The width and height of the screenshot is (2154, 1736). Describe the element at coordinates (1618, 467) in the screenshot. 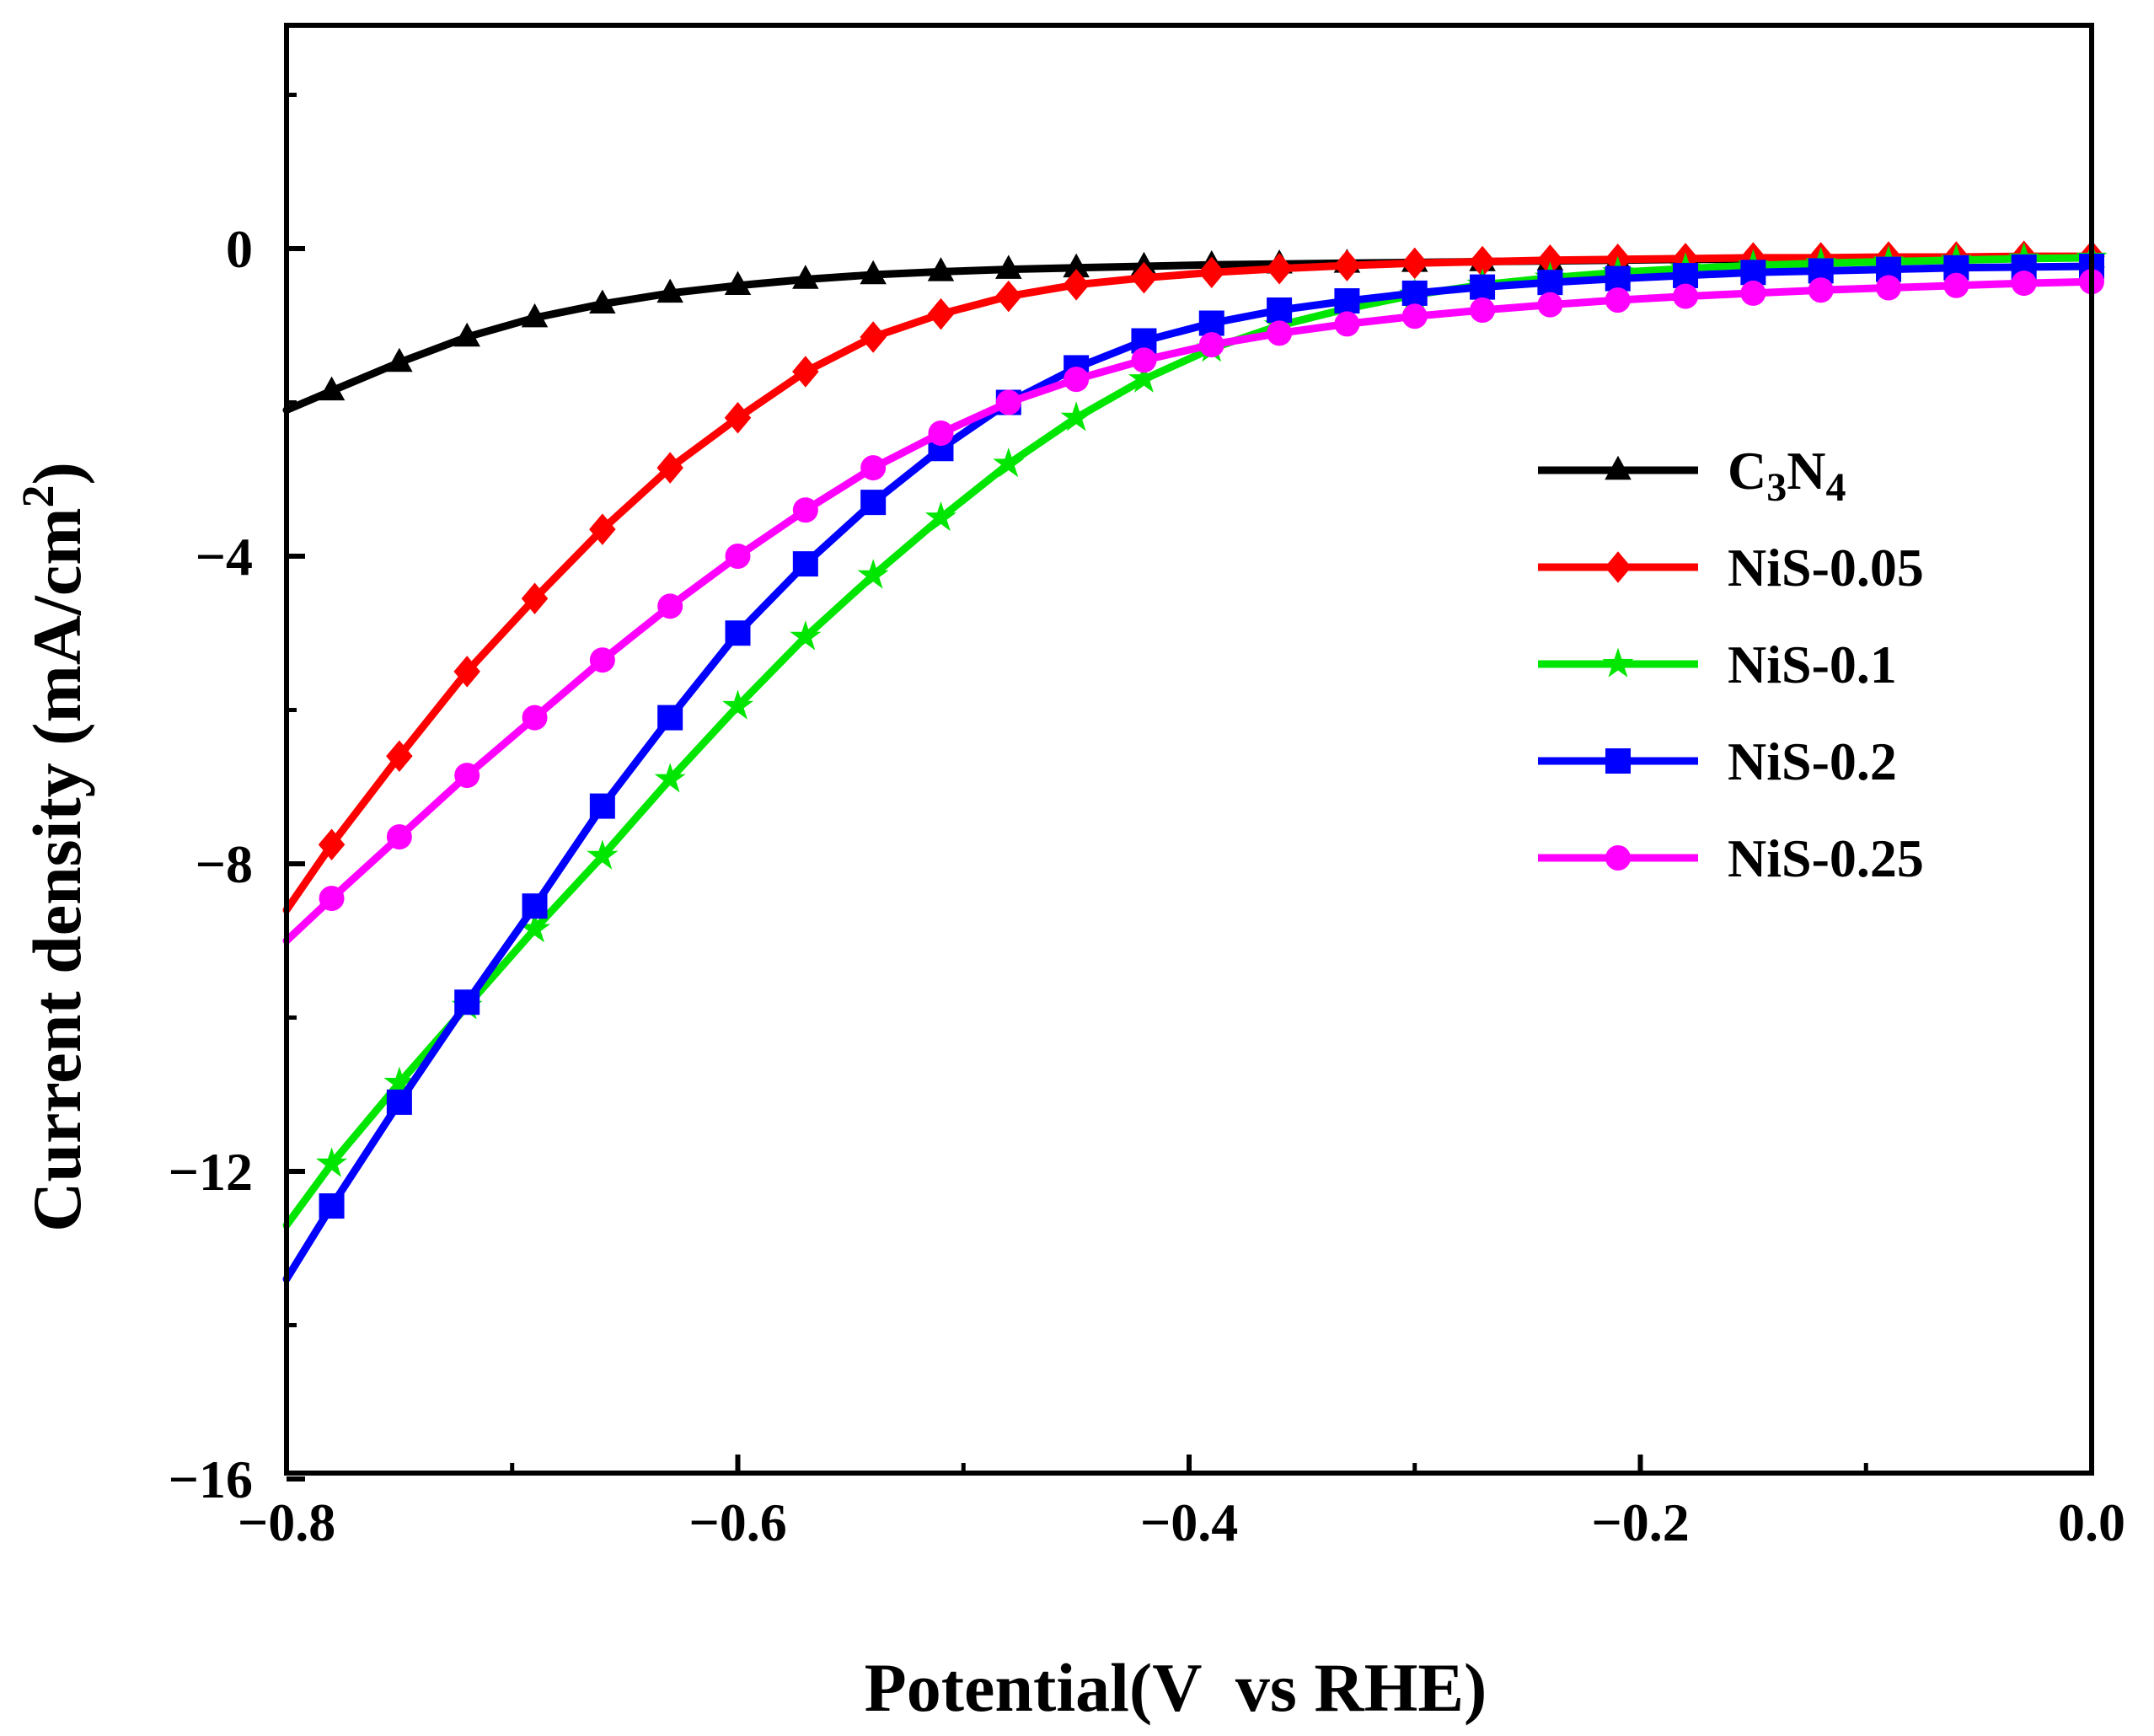

I see `legend-marker-c3n4` at that location.